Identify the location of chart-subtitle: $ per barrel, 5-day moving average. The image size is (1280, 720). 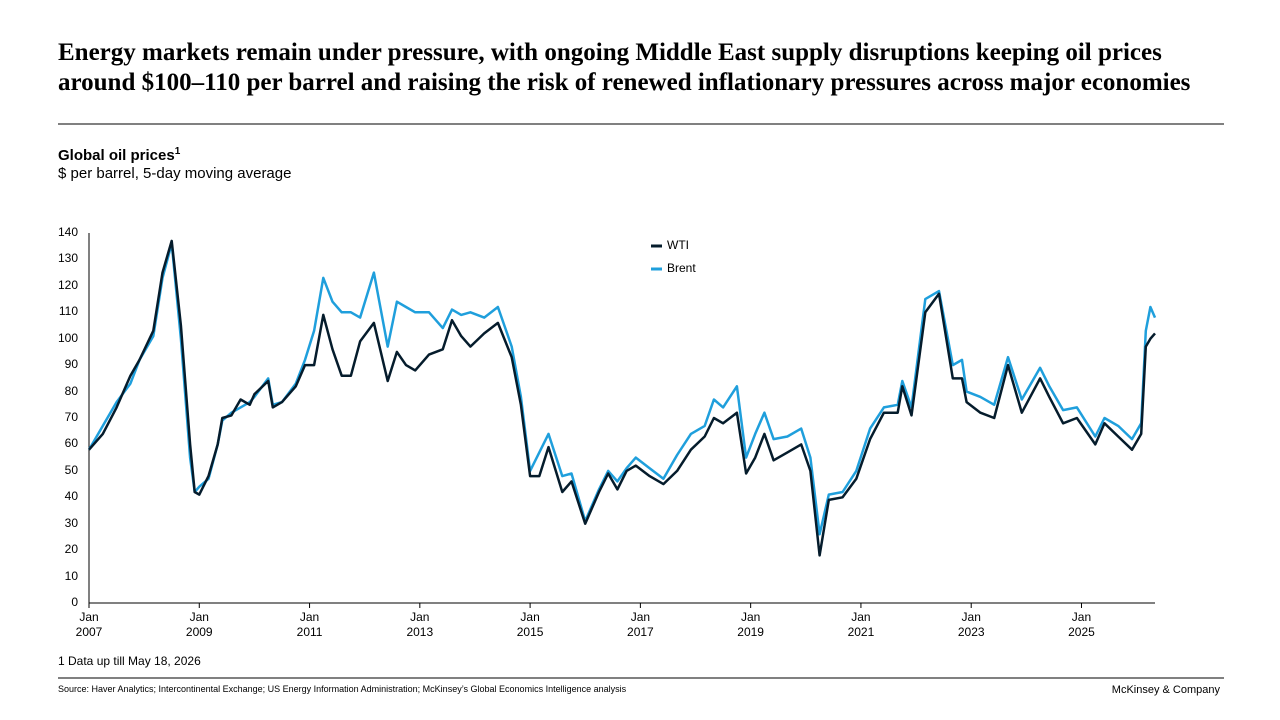
(175, 173).